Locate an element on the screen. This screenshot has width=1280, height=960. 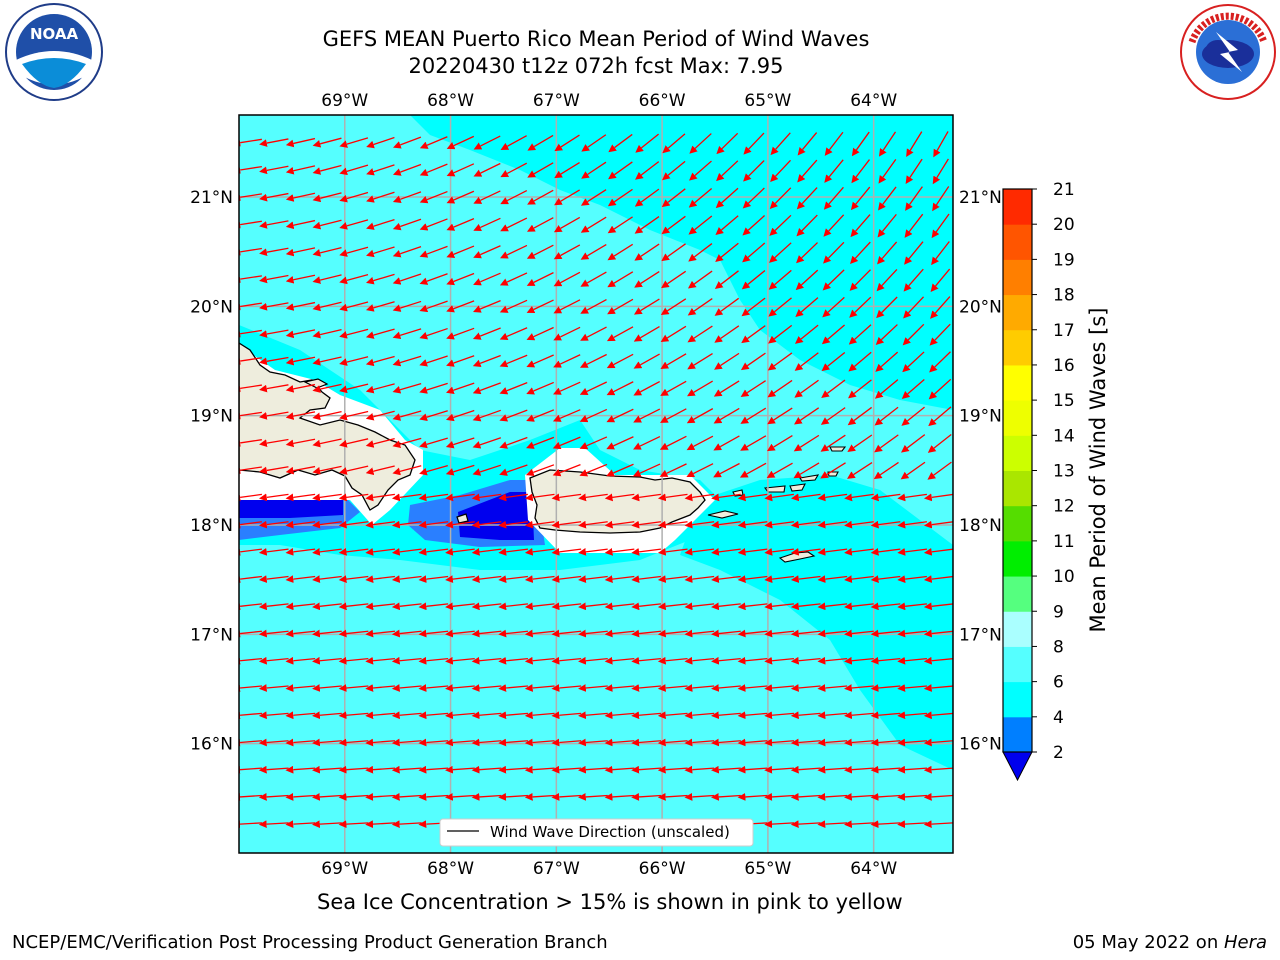
noaa-logo: NOAA is located at coordinates (54, 52).